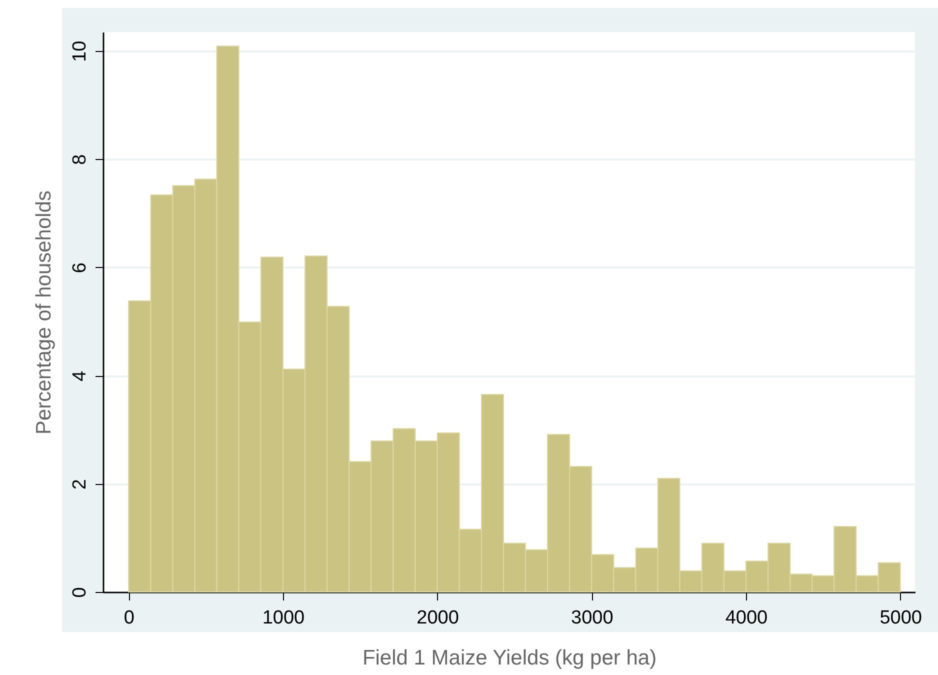 This screenshot has height=675, width=938. I want to click on x-tick-label: 5000, so click(901, 618).